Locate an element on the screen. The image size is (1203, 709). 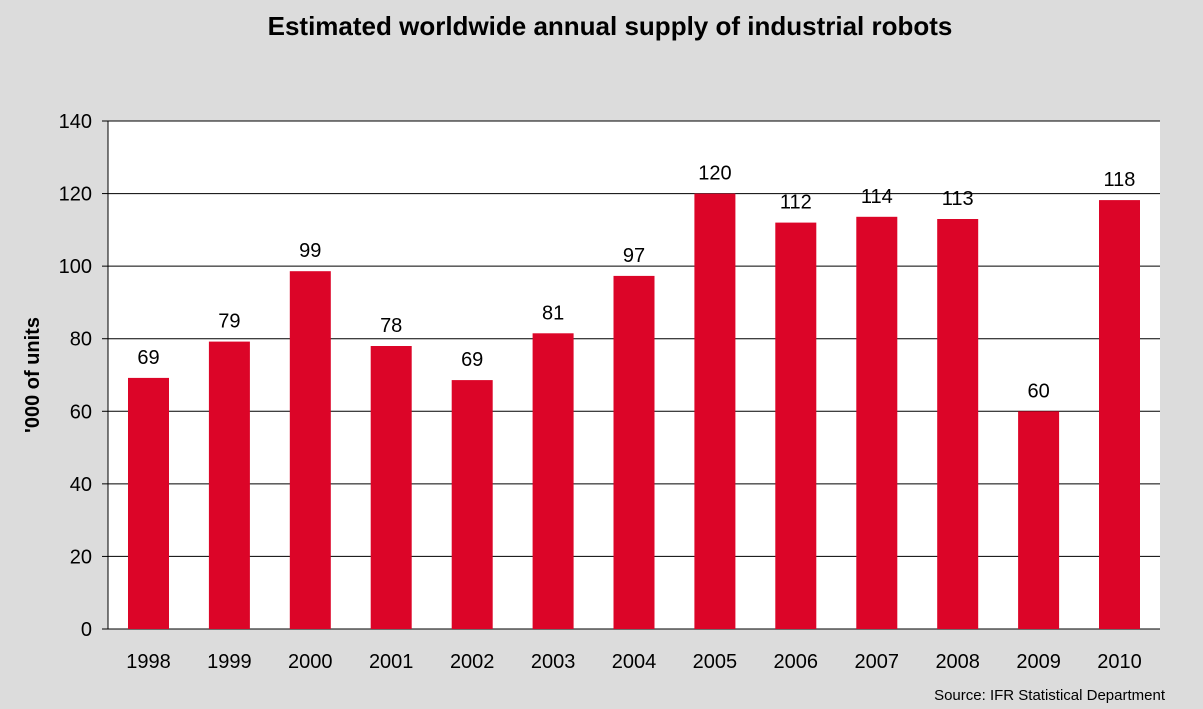
y-axis-ticks: 0 20 40 60 80 100 120 140 is located at coordinates (75, 376).